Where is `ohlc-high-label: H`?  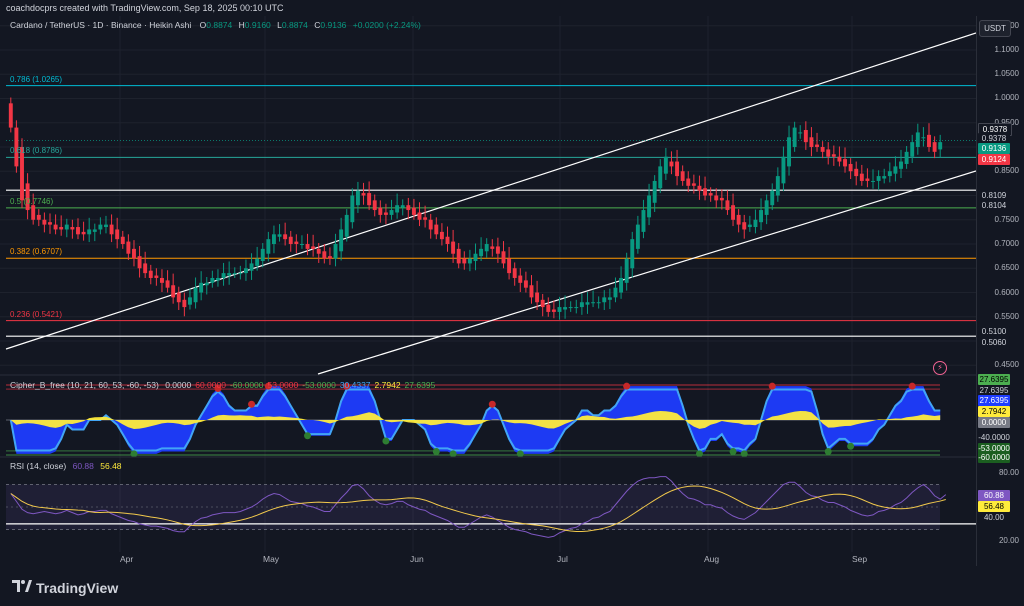
ohlc-high-label: H is located at coordinates (241, 25).